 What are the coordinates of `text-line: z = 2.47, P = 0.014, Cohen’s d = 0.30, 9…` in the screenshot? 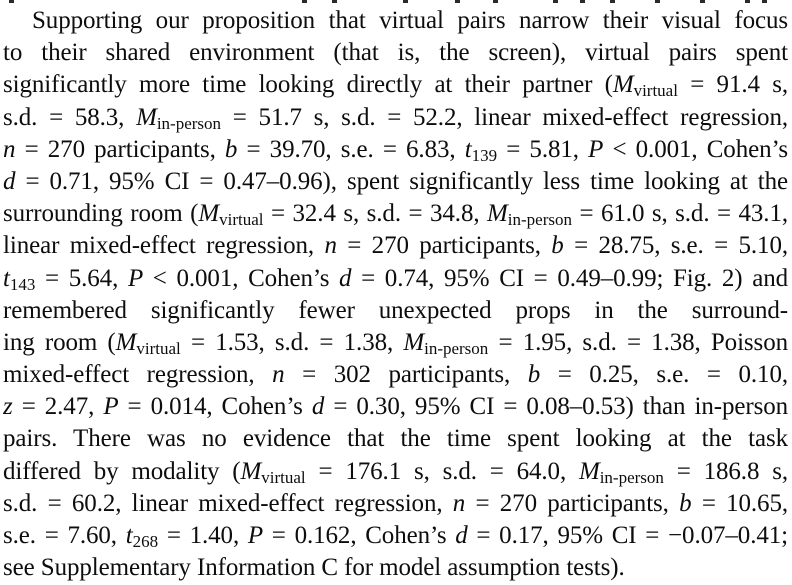 It's located at (395, 407).